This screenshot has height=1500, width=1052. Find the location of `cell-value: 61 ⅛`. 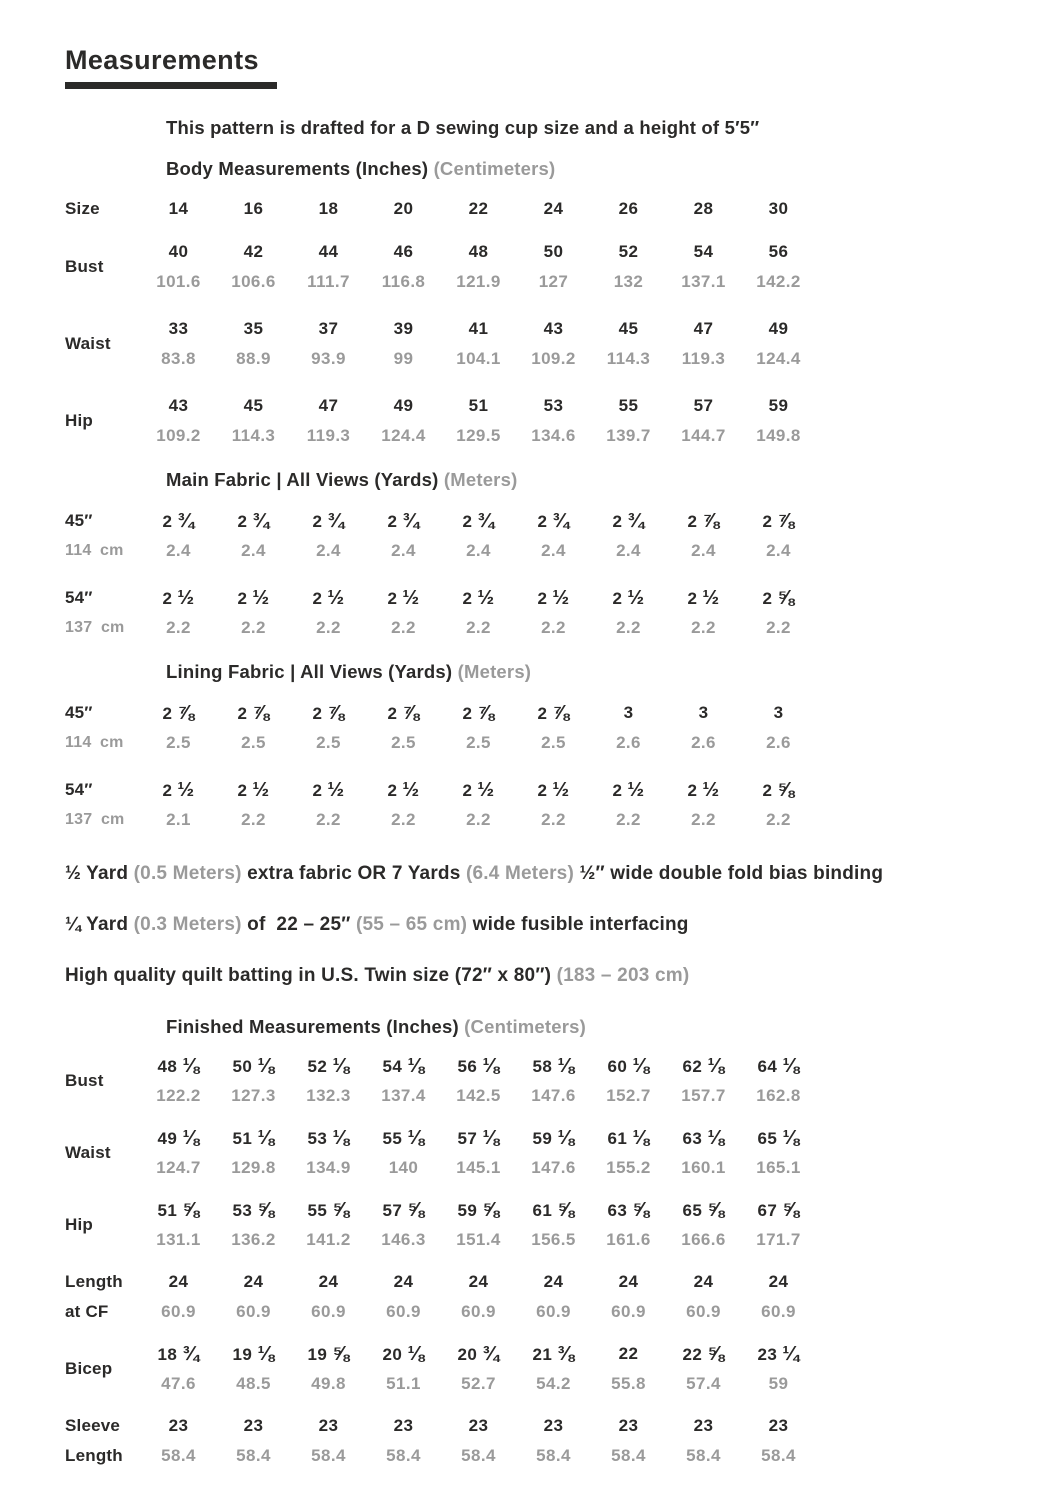

cell-value: 61 ⅛ is located at coordinates (628, 1137).